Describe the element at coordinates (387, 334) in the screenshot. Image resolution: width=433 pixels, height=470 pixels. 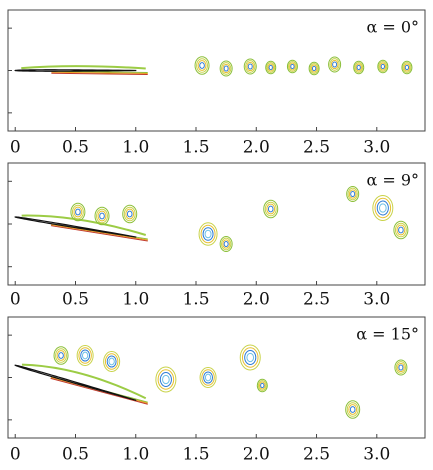
I see `annotation: α = 15°` at that location.